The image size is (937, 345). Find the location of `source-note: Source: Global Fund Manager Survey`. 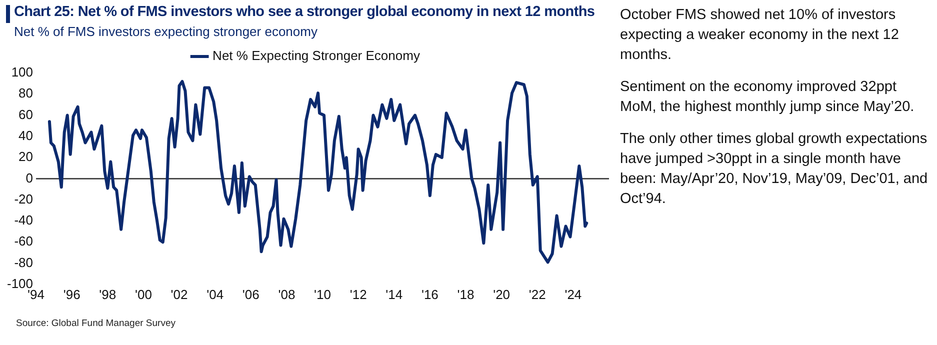

source-note: Source: Global Fund Manager Survey is located at coordinates (96, 323).